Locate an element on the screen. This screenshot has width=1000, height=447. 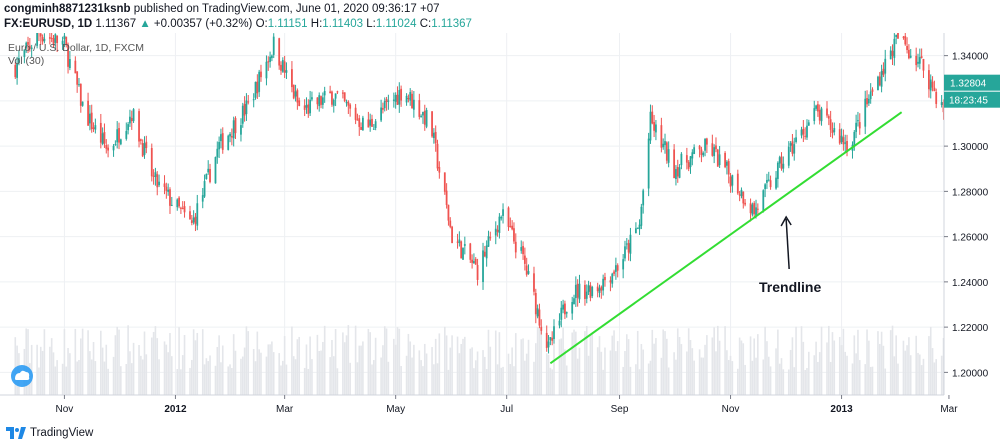
cloud-icon is located at coordinates (22, 375).